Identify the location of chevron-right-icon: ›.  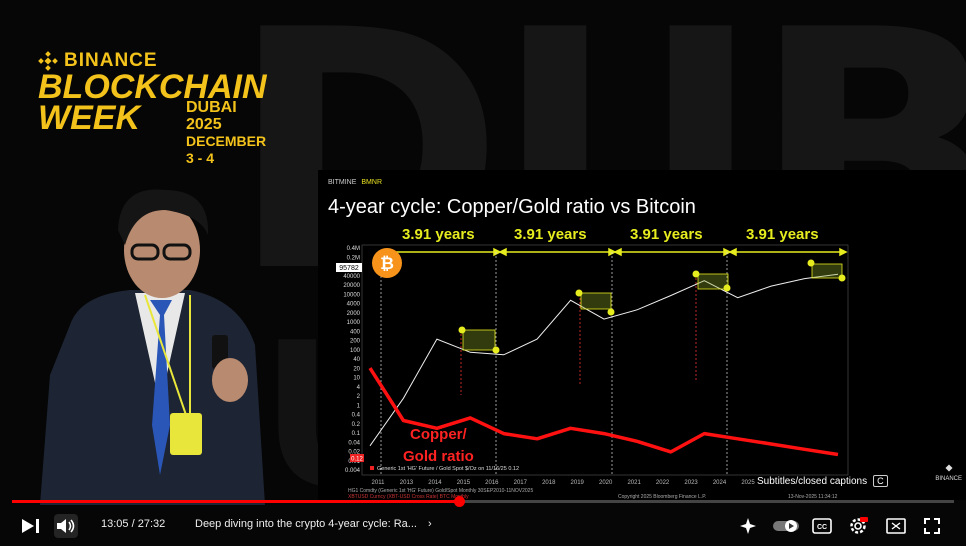
(430, 524).